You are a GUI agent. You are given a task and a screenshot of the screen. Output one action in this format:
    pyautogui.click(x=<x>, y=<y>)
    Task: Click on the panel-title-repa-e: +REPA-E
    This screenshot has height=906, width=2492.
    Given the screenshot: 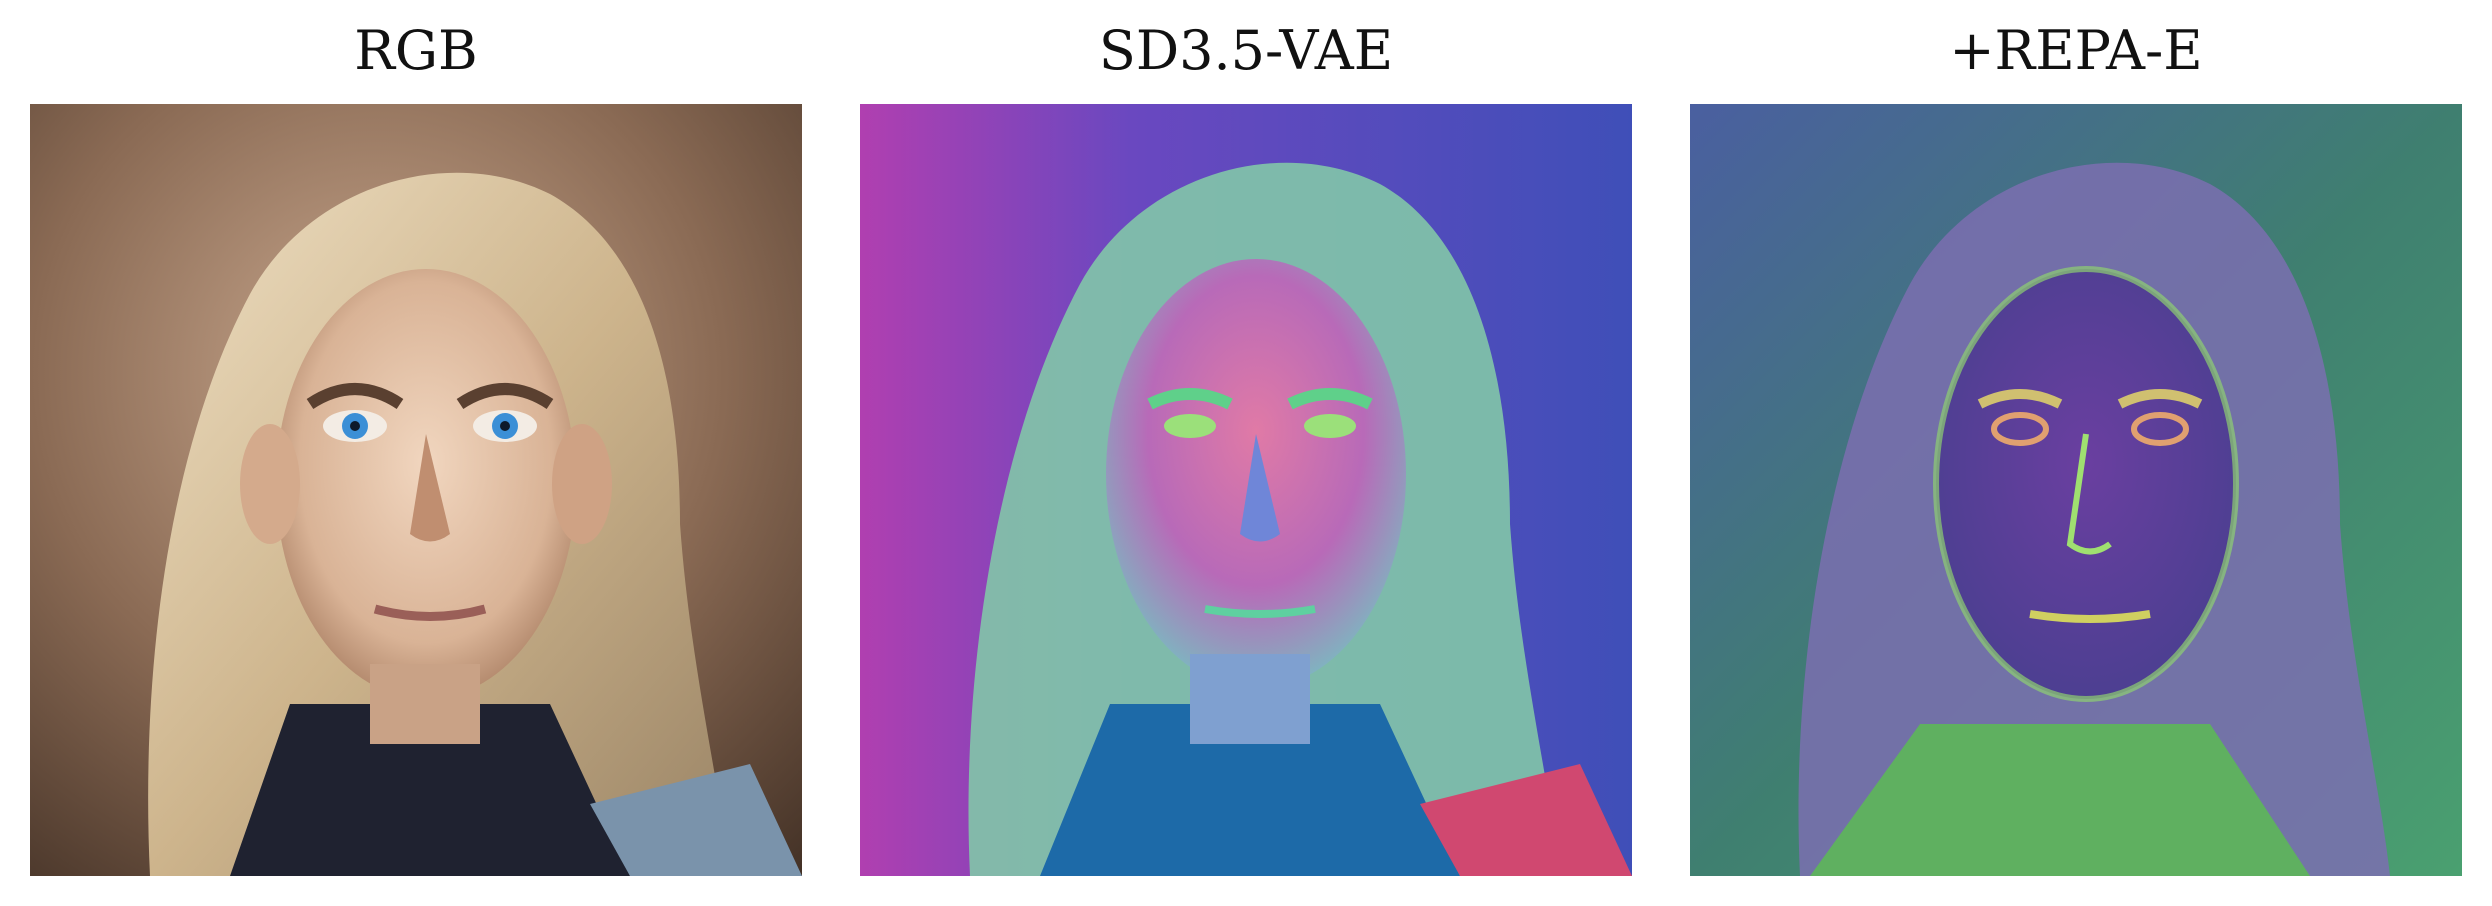 What is the action you would take?
    pyautogui.click(x=2076, y=50)
    